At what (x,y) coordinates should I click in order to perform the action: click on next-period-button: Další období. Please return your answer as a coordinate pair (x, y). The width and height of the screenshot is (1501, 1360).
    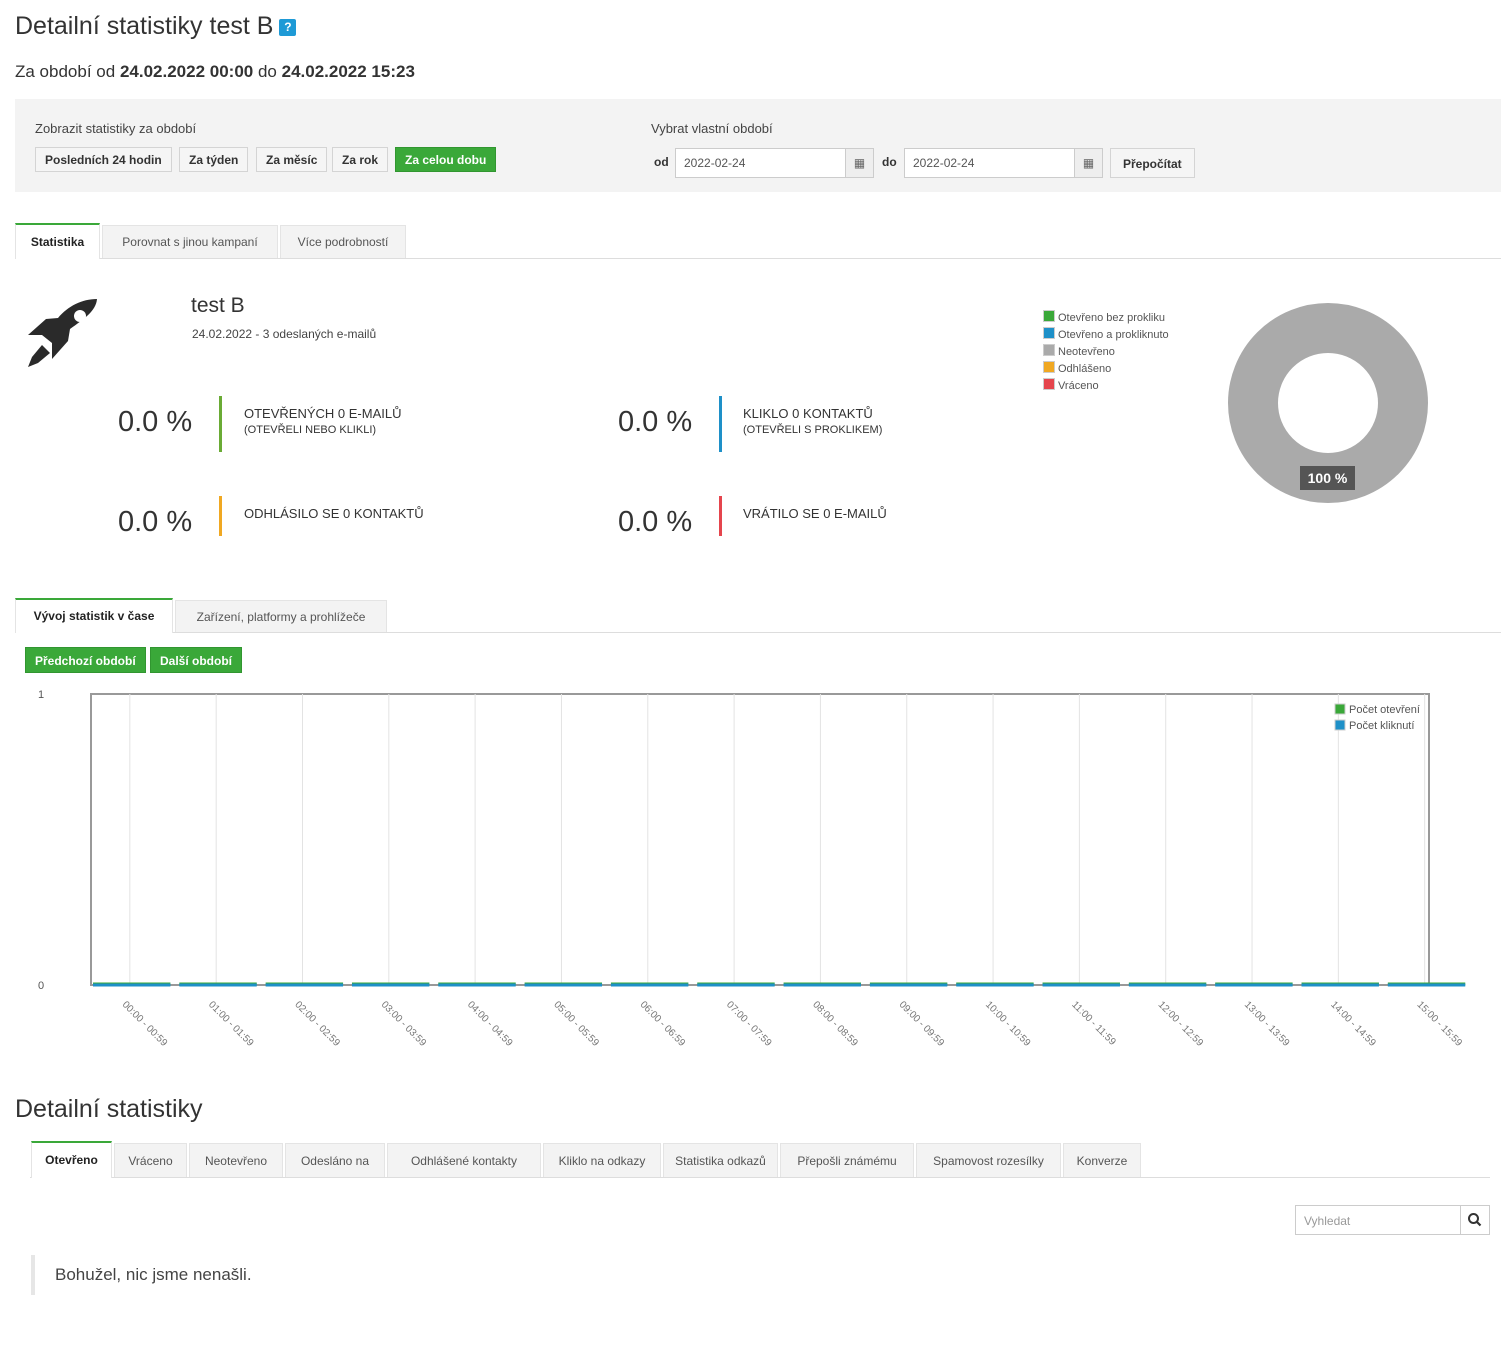
    Looking at the image, I should click on (196, 660).